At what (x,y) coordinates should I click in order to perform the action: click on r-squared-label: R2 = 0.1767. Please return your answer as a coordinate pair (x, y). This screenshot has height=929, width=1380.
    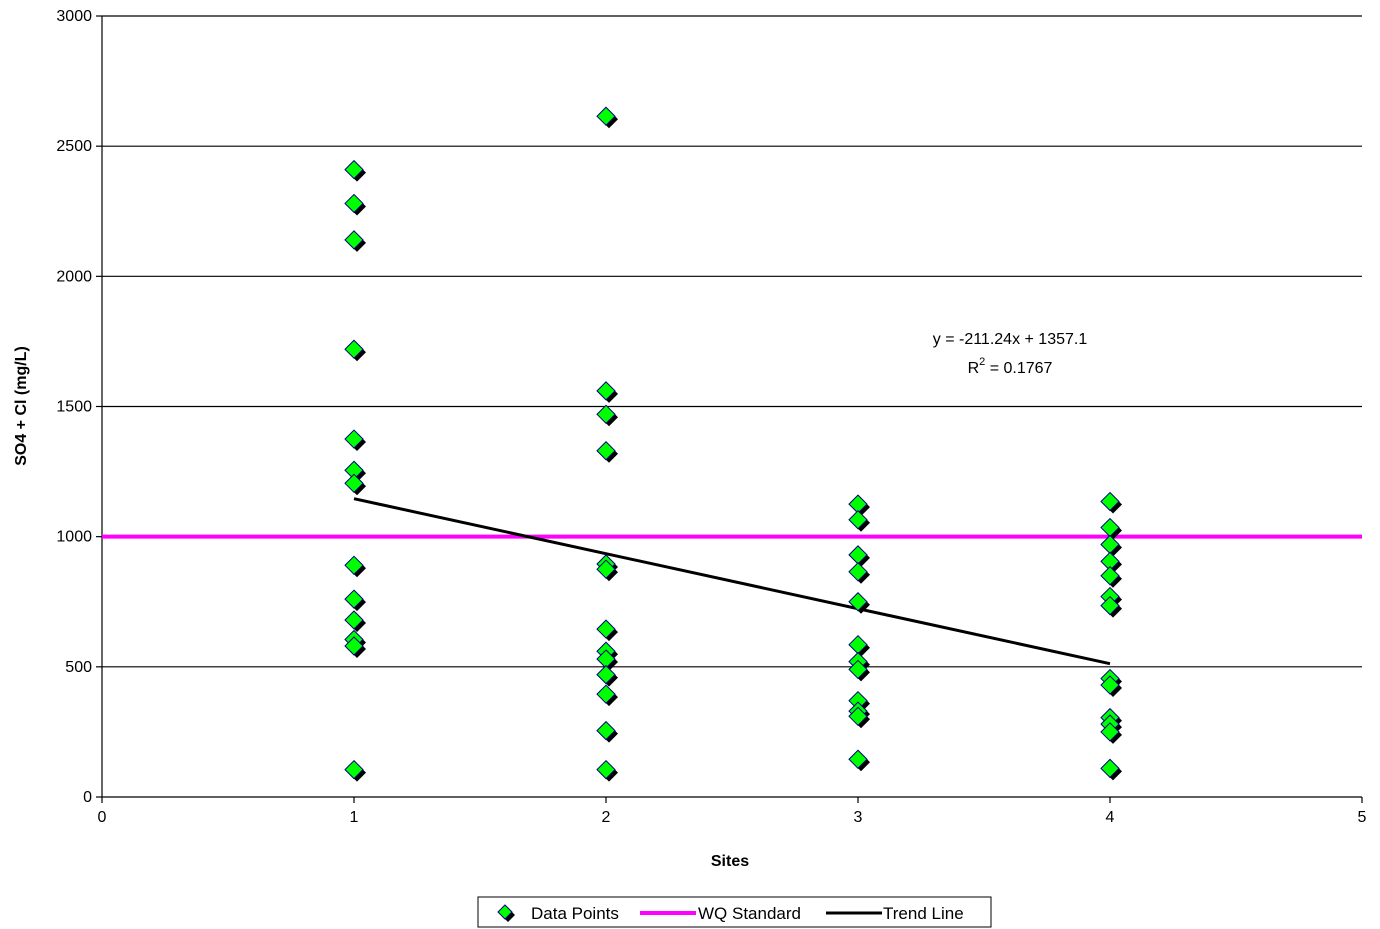
    Looking at the image, I should click on (1010, 366).